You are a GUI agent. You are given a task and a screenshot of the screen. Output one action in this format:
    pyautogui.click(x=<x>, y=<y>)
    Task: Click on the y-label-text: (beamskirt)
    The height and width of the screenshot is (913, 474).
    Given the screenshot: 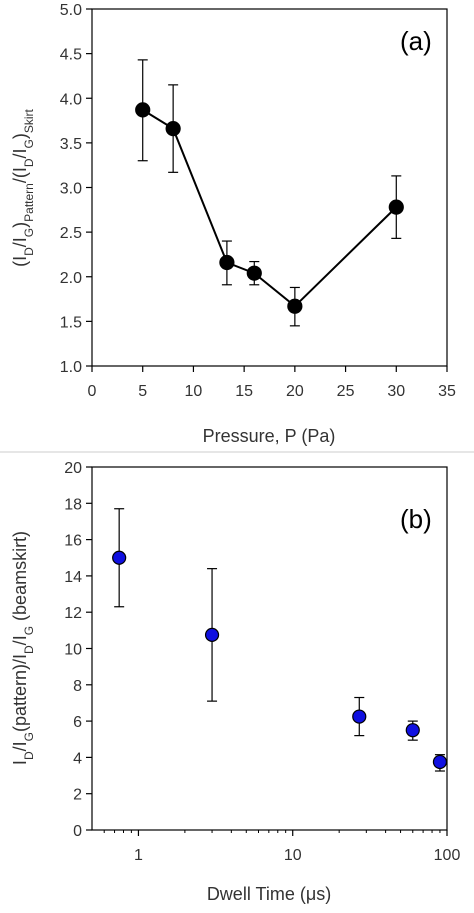 What is the action you would take?
    pyautogui.click(x=20, y=578)
    